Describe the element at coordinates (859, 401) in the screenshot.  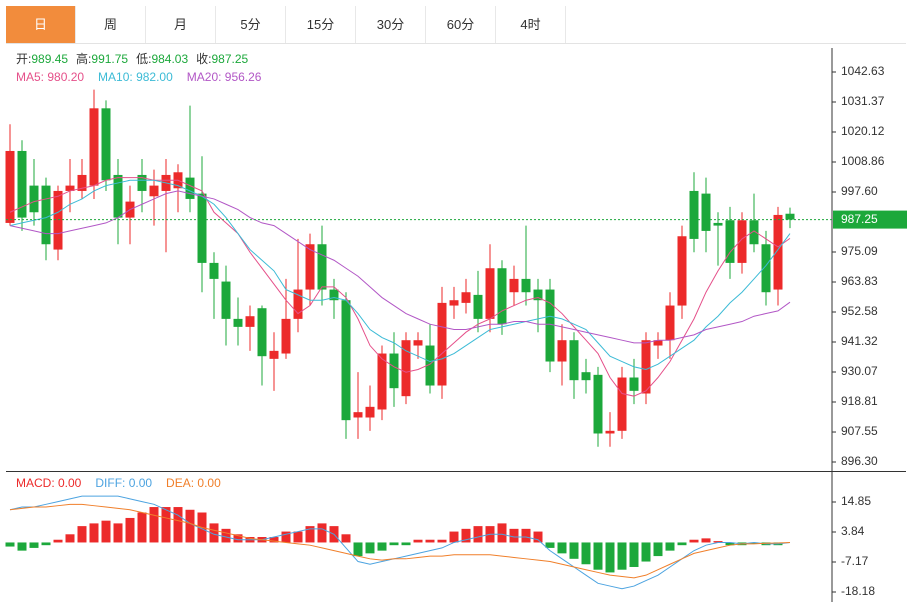
I see `y-tick-label: 918.81` at that location.